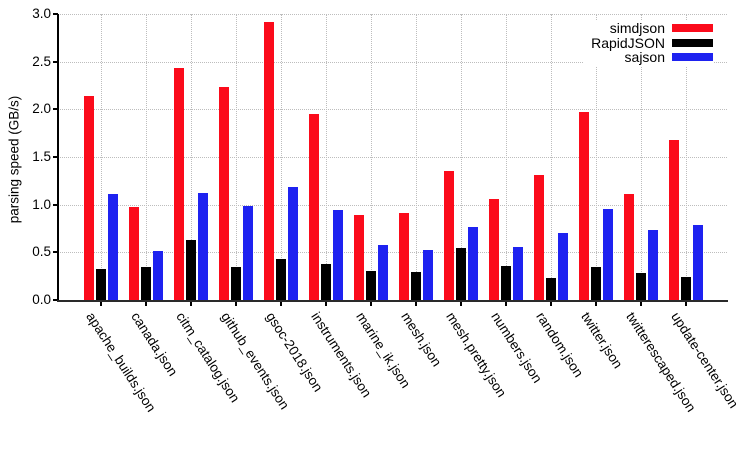 The height and width of the screenshot is (450, 750). I want to click on legend-item-RapidJSON: RapidJSON, so click(652, 43).